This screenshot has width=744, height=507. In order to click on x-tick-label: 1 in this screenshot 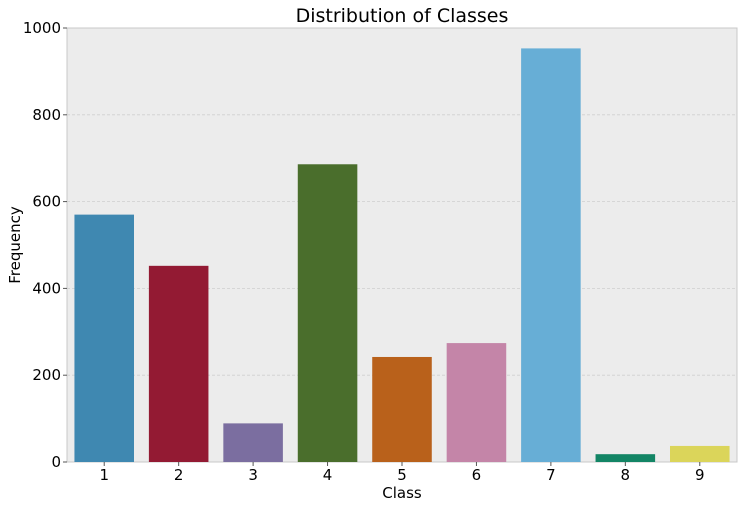, I will do `click(104, 475)`.